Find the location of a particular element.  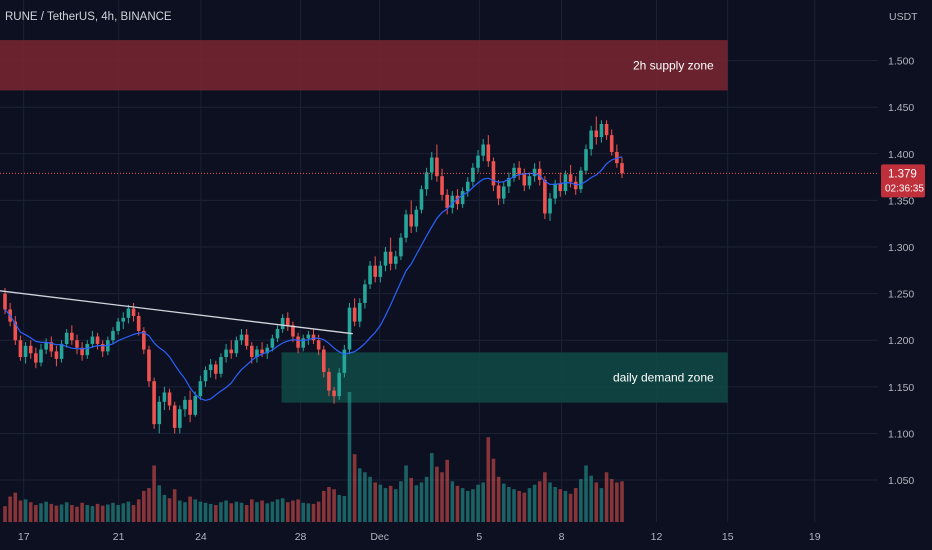

trendline is located at coordinates (176, 312).